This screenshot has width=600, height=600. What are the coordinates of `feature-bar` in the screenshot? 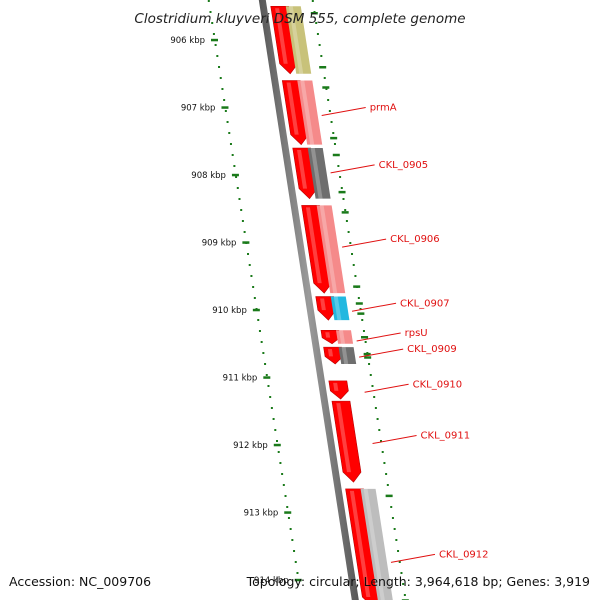 It's located at (347, 355).